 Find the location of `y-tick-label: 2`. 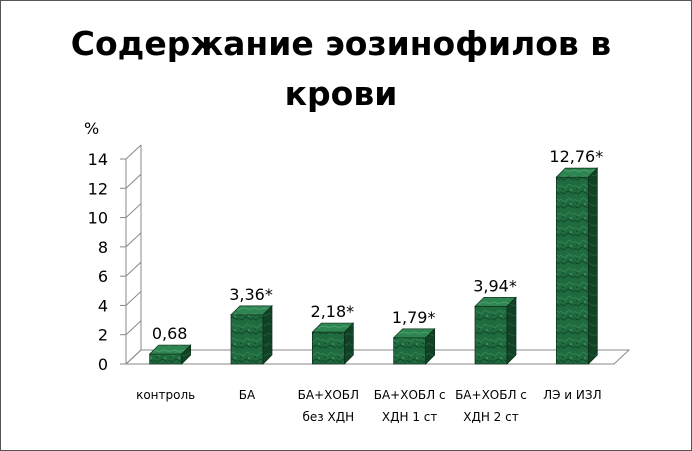

y-tick-label: 2 is located at coordinates (103, 335).